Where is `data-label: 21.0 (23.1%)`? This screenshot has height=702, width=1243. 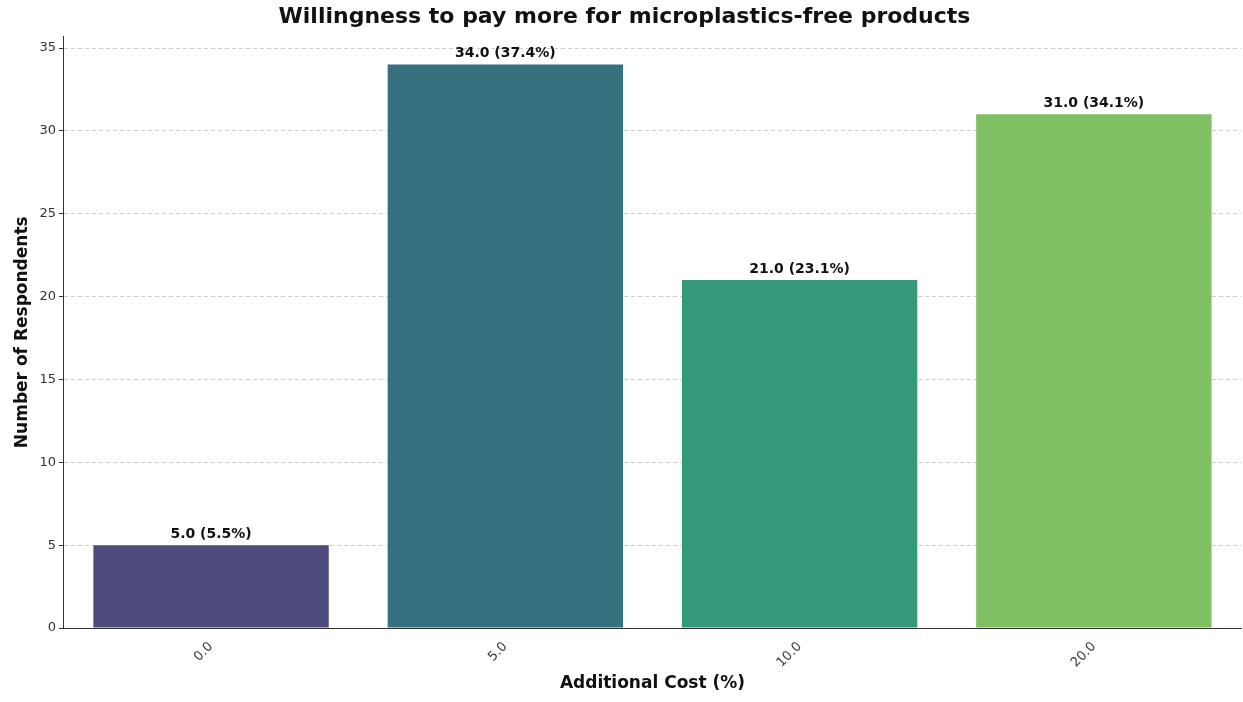
data-label: 21.0 (23.1%) is located at coordinates (799, 267).